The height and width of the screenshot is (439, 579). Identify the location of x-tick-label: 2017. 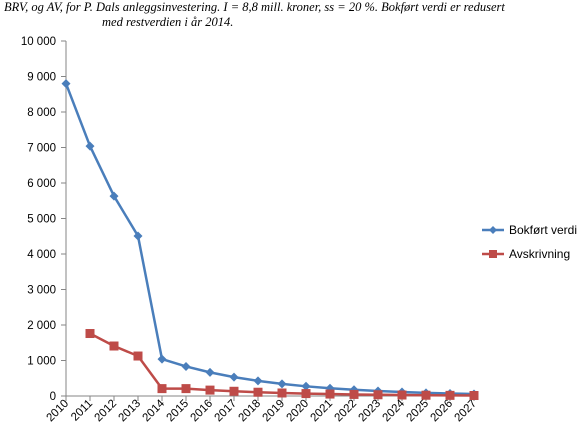
(226, 411).